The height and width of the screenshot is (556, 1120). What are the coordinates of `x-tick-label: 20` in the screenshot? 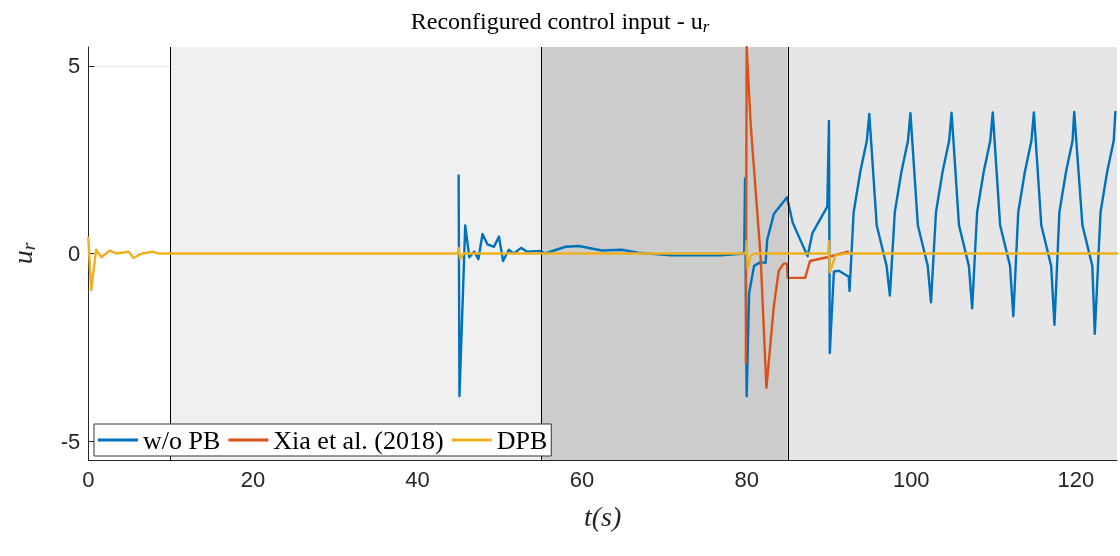 It's located at (253, 479).